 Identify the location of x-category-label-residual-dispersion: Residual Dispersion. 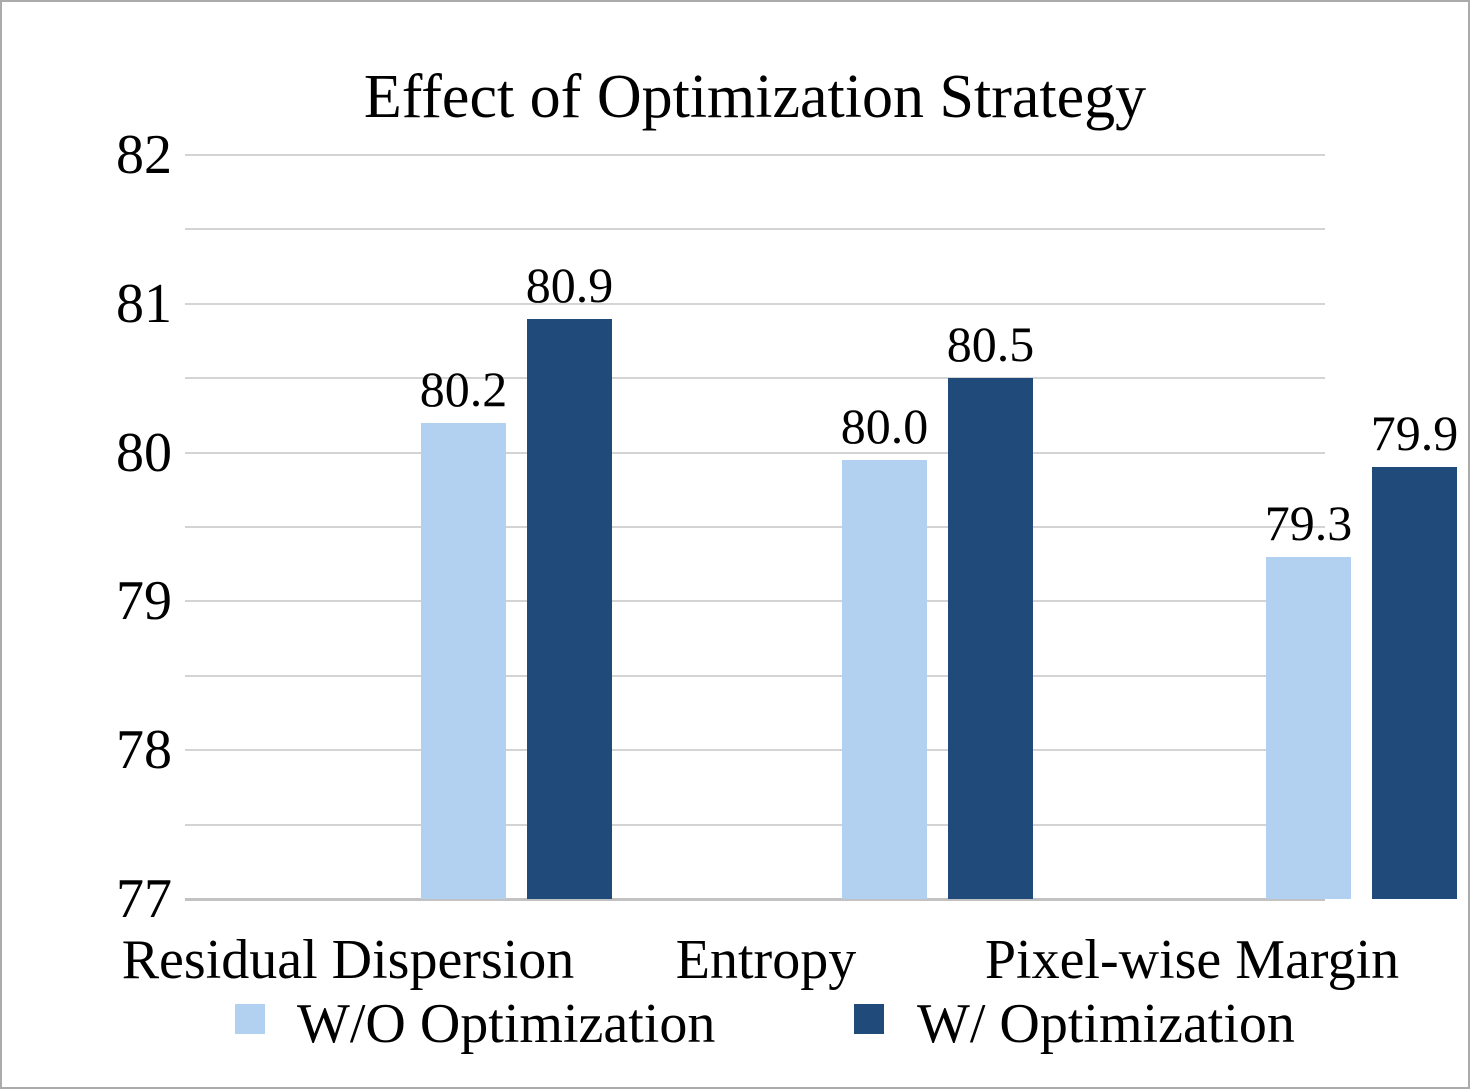
(348, 960).